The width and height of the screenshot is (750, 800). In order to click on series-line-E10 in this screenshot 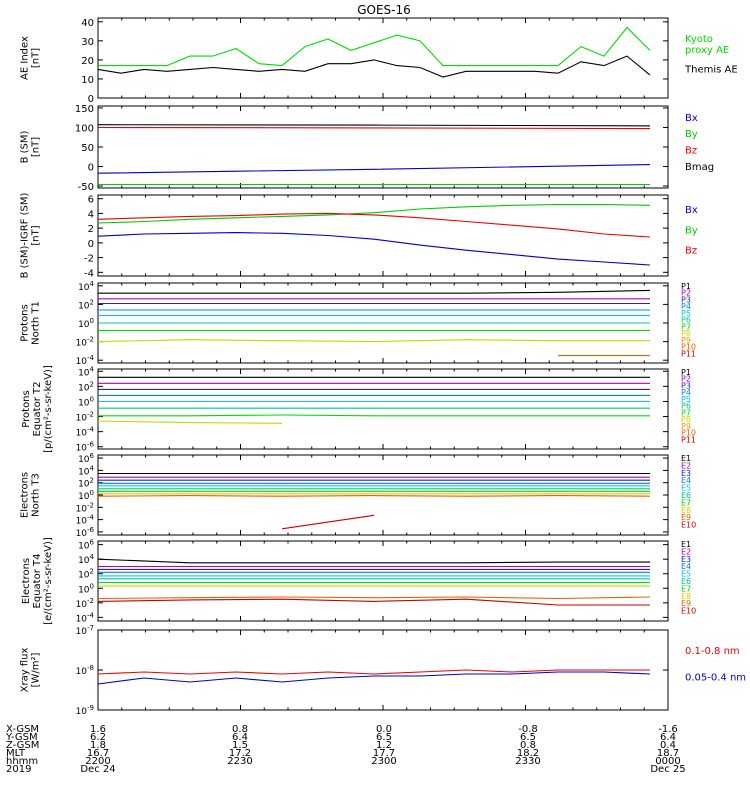, I will do `click(373, 602)`.